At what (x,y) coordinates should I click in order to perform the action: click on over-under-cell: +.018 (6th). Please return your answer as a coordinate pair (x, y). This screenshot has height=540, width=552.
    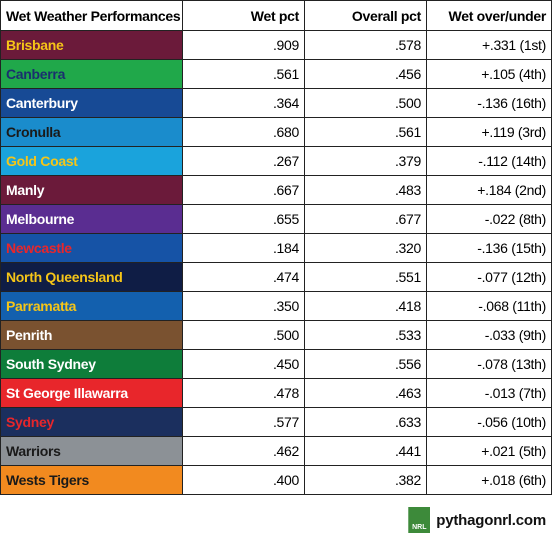
    Looking at the image, I should click on (489, 480).